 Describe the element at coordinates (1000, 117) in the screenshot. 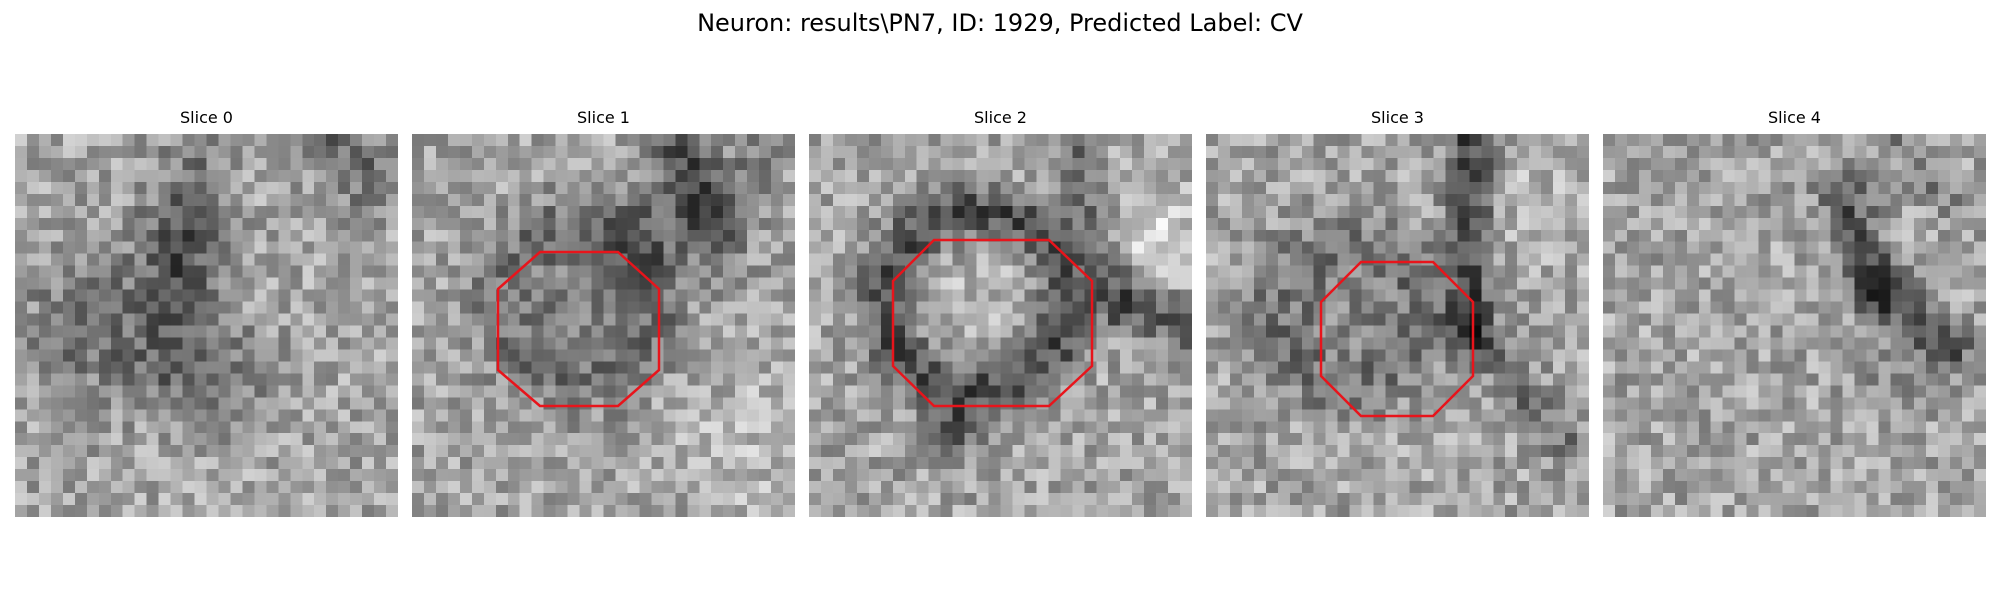

I see `slice-title-2: Slice 2` at that location.